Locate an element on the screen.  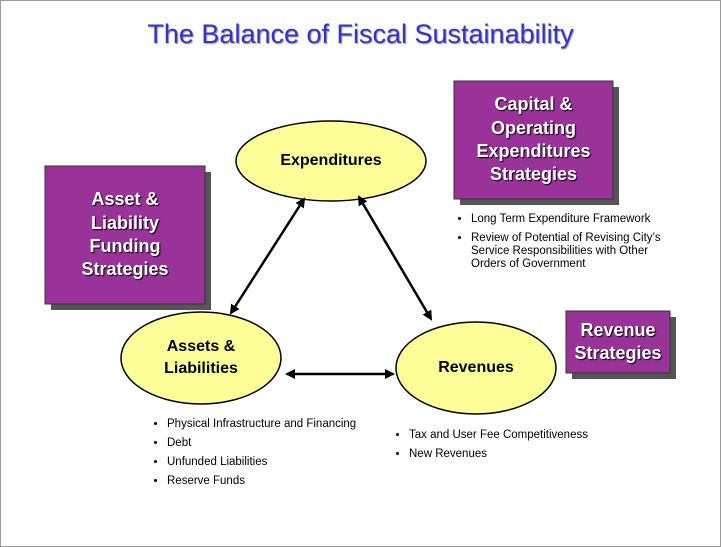
node-label: Expenditures is located at coordinates (331, 161).